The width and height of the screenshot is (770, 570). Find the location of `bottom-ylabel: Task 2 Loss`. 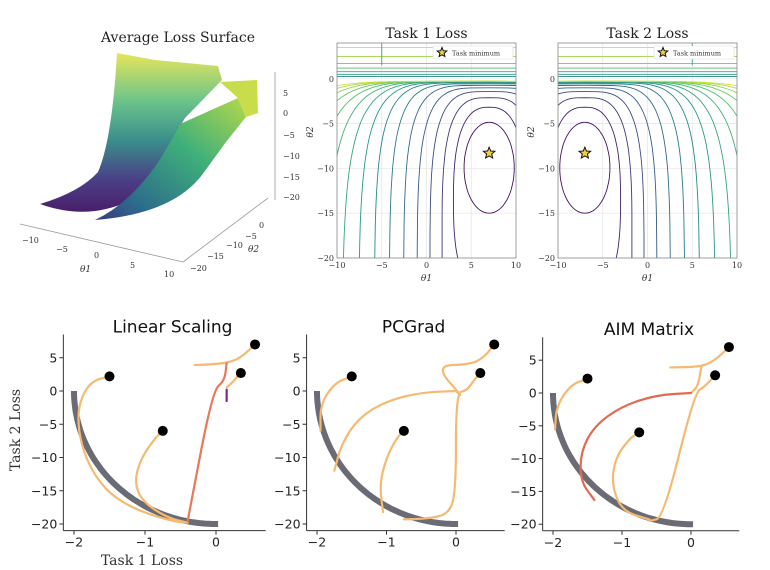

bottom-ylabel: Task 2 Loss is located at coordinates (16, 430).